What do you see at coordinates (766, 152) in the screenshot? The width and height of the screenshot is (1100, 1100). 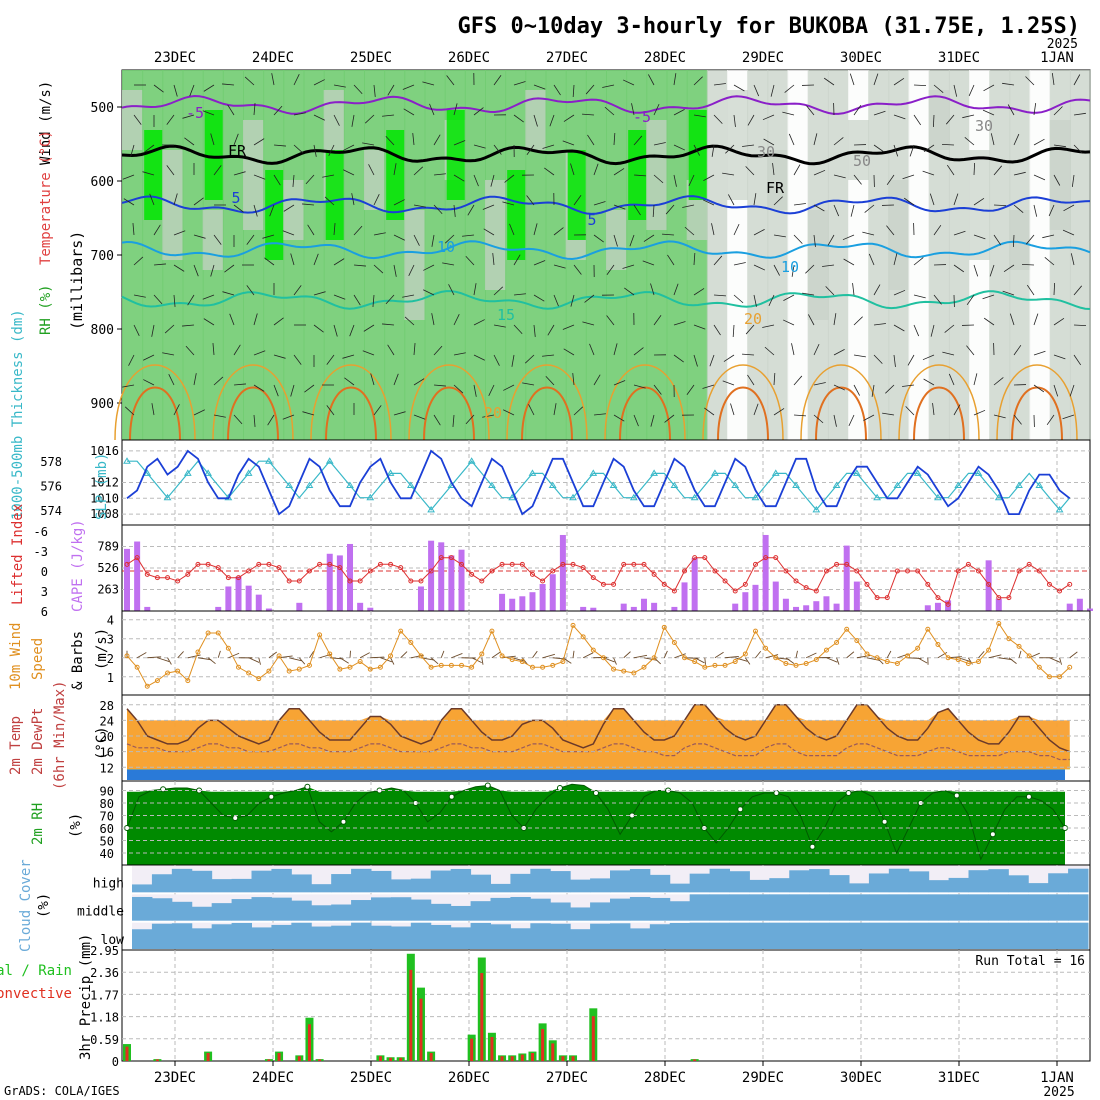 I see `contour-label: 30` at bounding box center [766, 152].